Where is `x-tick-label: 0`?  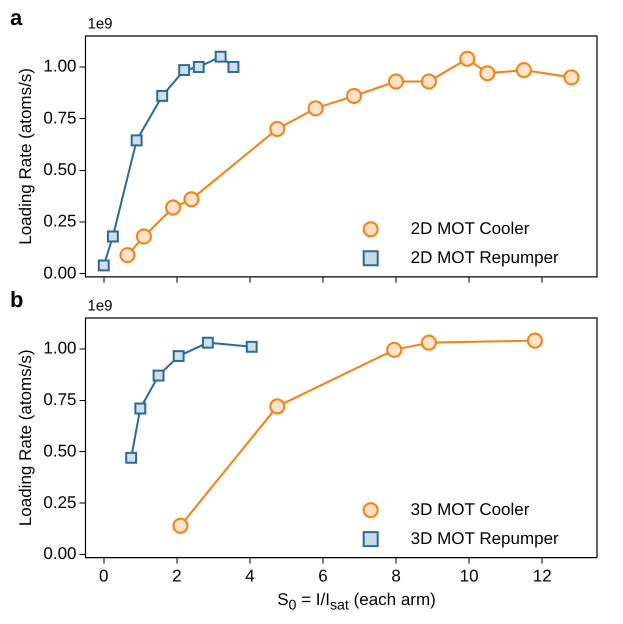
x-tick-label: 0 is located at coordinates (103, 576).